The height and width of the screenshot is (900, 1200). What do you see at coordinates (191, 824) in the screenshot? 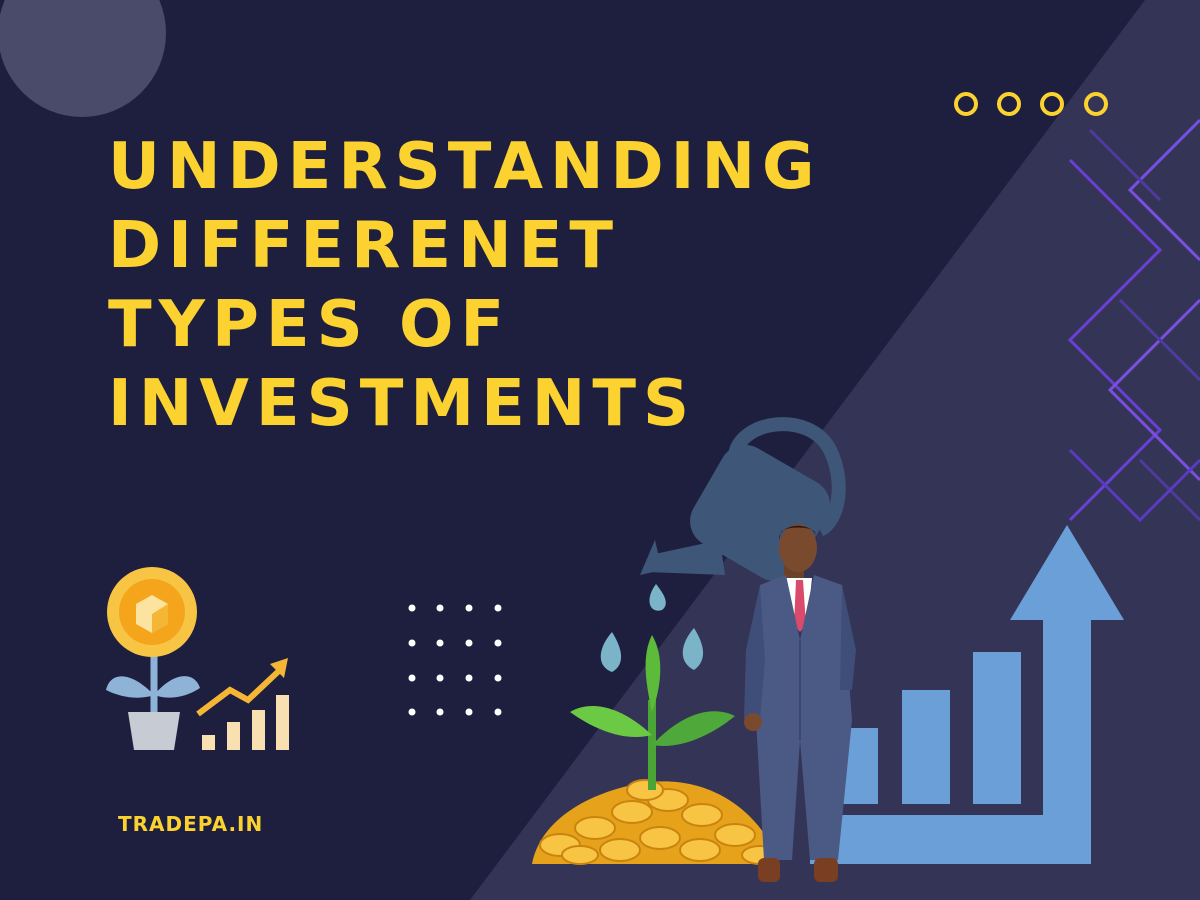
I see `brand-label: TRADEPA.IN` at bounding box center [191, 824].